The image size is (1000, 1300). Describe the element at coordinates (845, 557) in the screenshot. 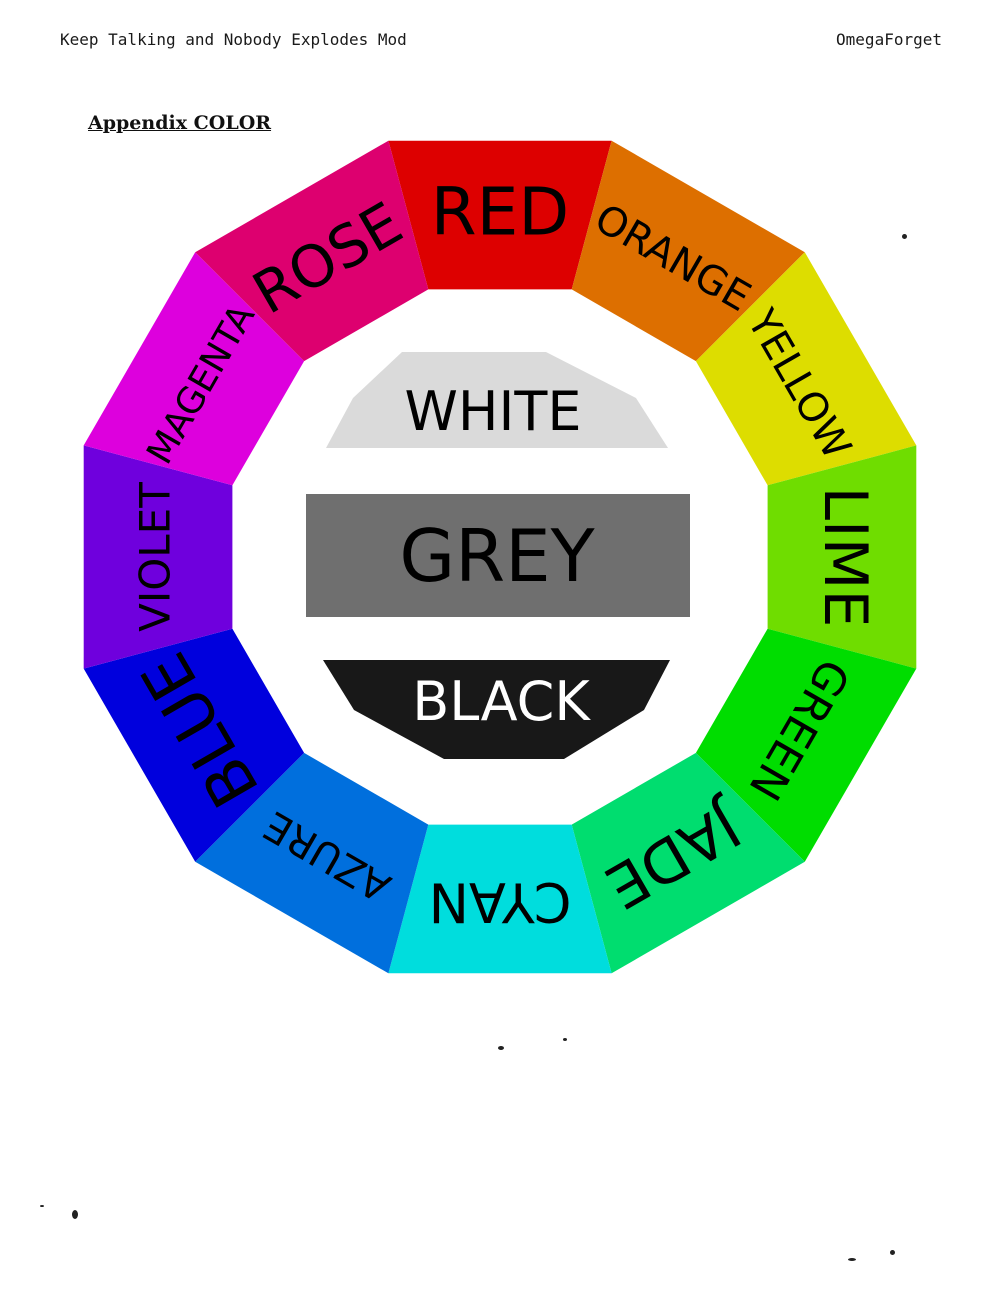

I see `segment-label-lime: LIME` at that location.